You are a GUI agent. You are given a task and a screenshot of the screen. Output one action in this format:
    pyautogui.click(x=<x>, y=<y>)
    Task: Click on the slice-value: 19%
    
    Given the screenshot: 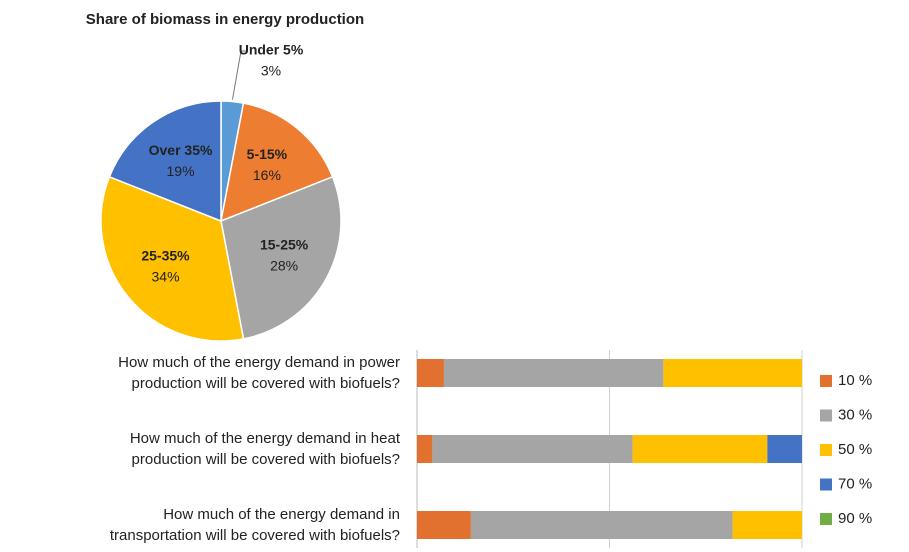 What is the action you would take?
    pyautogui.click(x=181, y=171)
    